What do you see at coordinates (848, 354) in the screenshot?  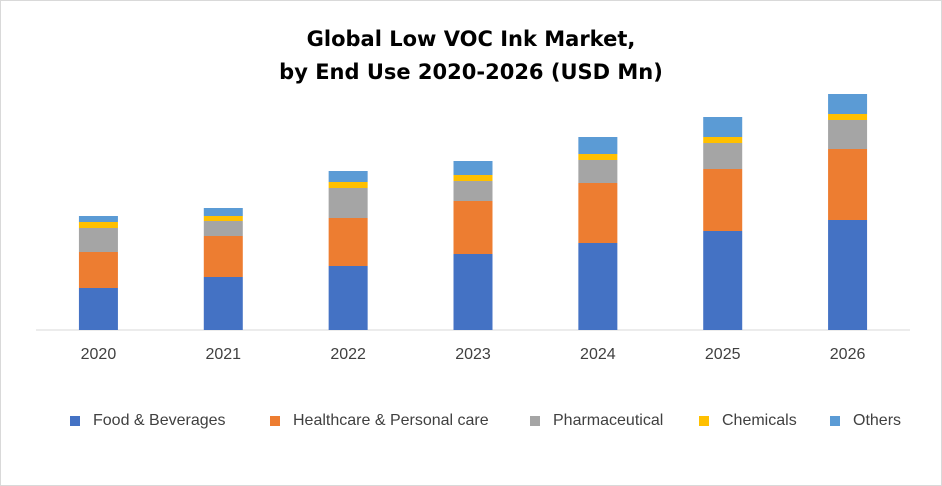 I see `x-tick-label: 2026` at bounding box center [848, 354].